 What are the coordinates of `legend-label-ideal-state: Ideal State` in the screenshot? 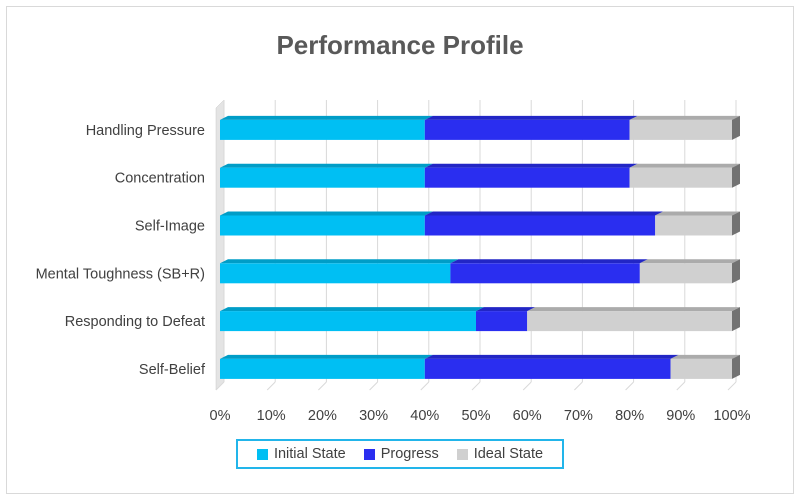 It's located at (508, 454).